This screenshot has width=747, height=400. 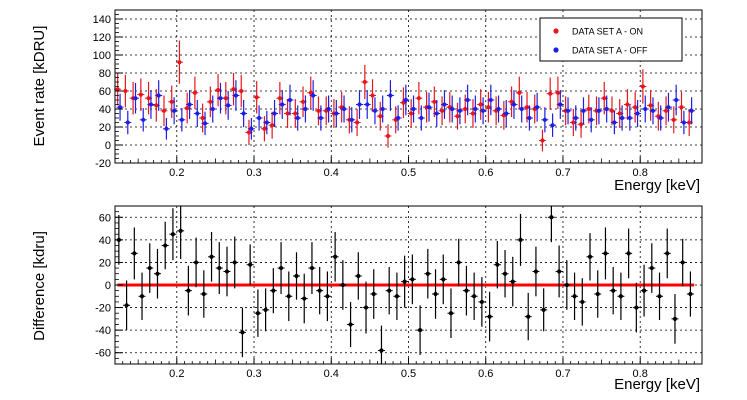 I want to click on top-x-tick-label: 0.7, so click(x=562, y=173).